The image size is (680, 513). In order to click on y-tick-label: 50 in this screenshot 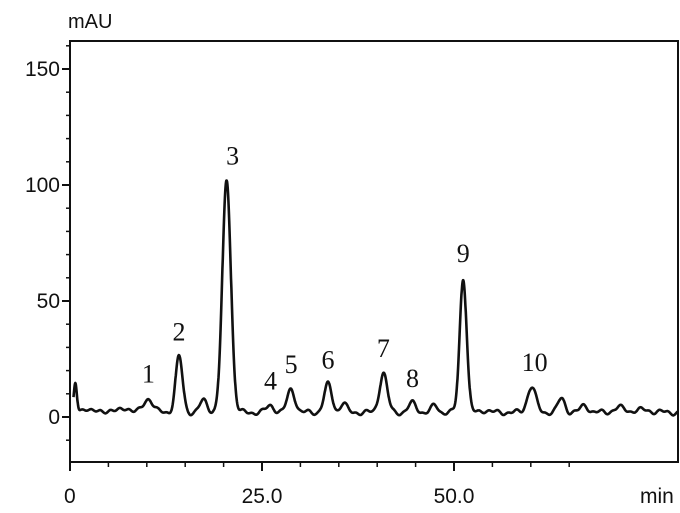, I will do `click(48, 301)`.